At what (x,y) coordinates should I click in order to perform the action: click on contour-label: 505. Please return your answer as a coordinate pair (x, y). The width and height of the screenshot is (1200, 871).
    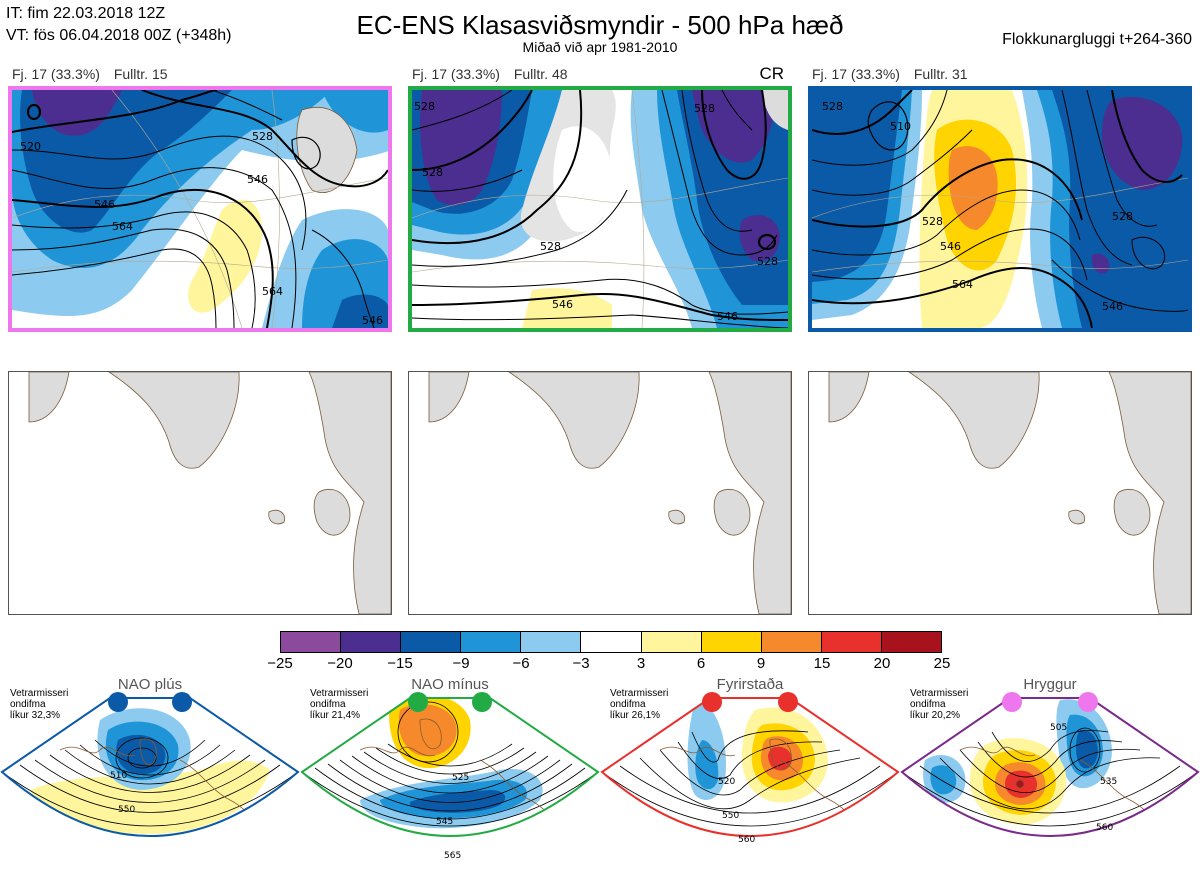
    Looking at the image, I should click on (1058, 728).